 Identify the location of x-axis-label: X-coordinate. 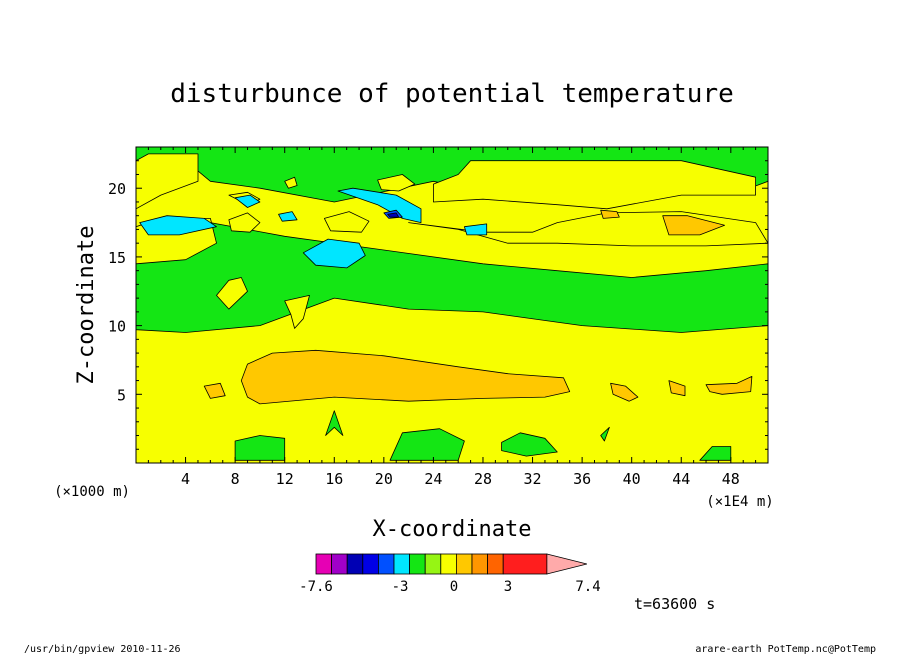
(452, 529).